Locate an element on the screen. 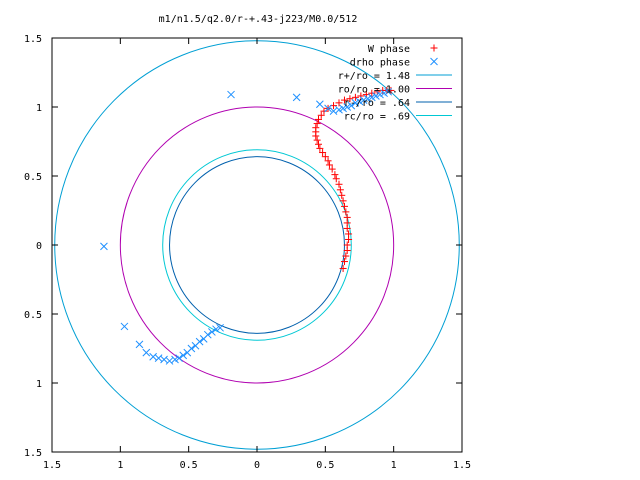  legend-entry: ro/ro = 1.00 is located at coordinates (395, 90).